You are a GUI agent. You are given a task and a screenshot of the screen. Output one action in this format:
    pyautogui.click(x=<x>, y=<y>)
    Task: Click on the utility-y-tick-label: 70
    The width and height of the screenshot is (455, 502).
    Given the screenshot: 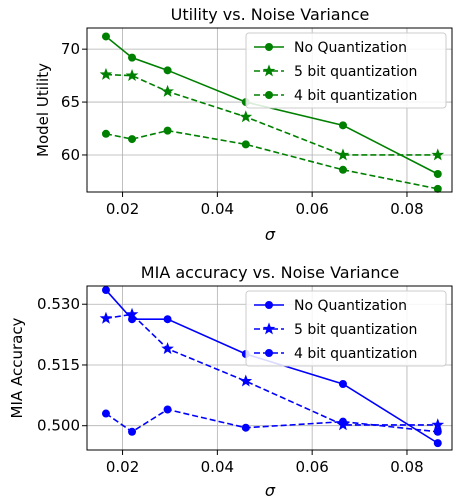 What is the action you would take?
    pyautogui.click(x=70, y=49)
    